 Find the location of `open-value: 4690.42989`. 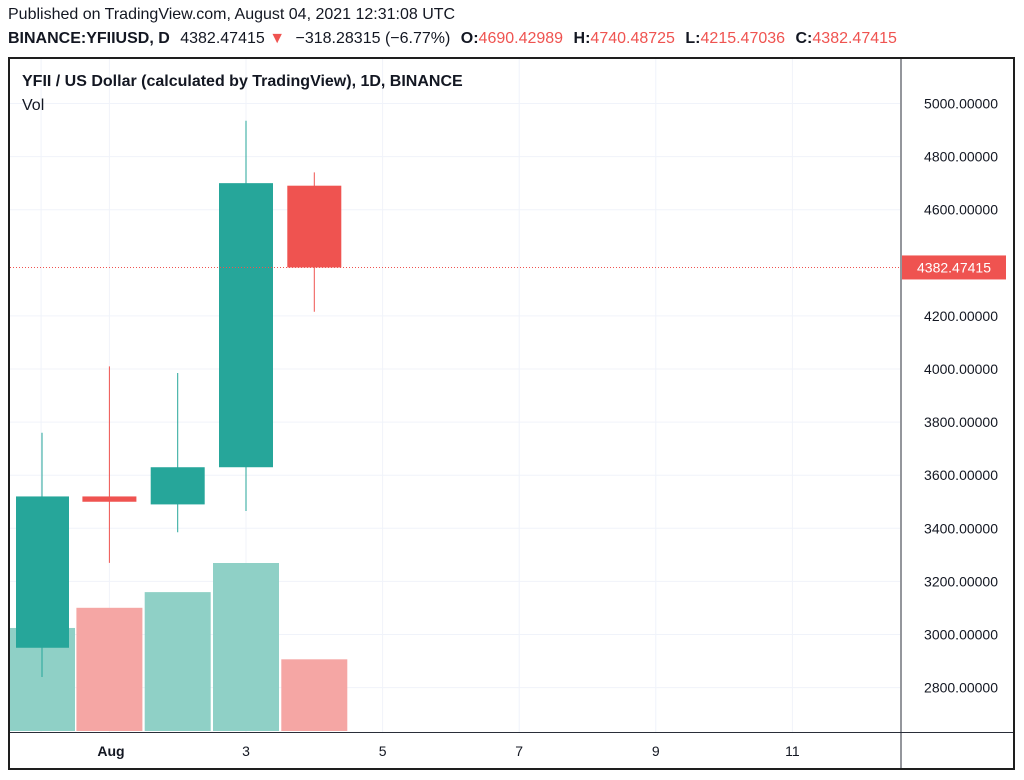

open-value: 4690.42989 is located at coordinates (521, 38).